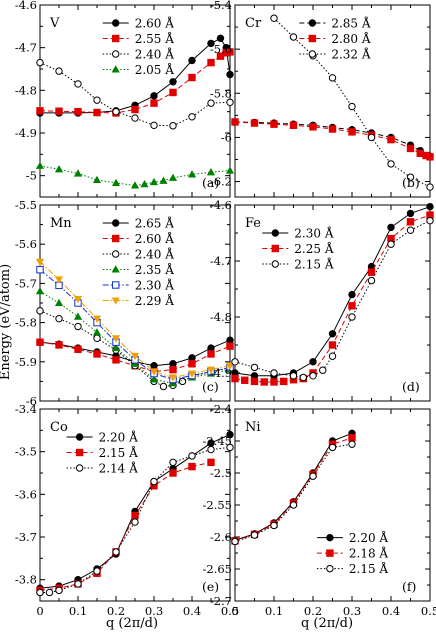  What do you see at coordinates (221, 317) in the screenshot?
I see `y-tick-label: -4.8` at bounding box center [221, 317].